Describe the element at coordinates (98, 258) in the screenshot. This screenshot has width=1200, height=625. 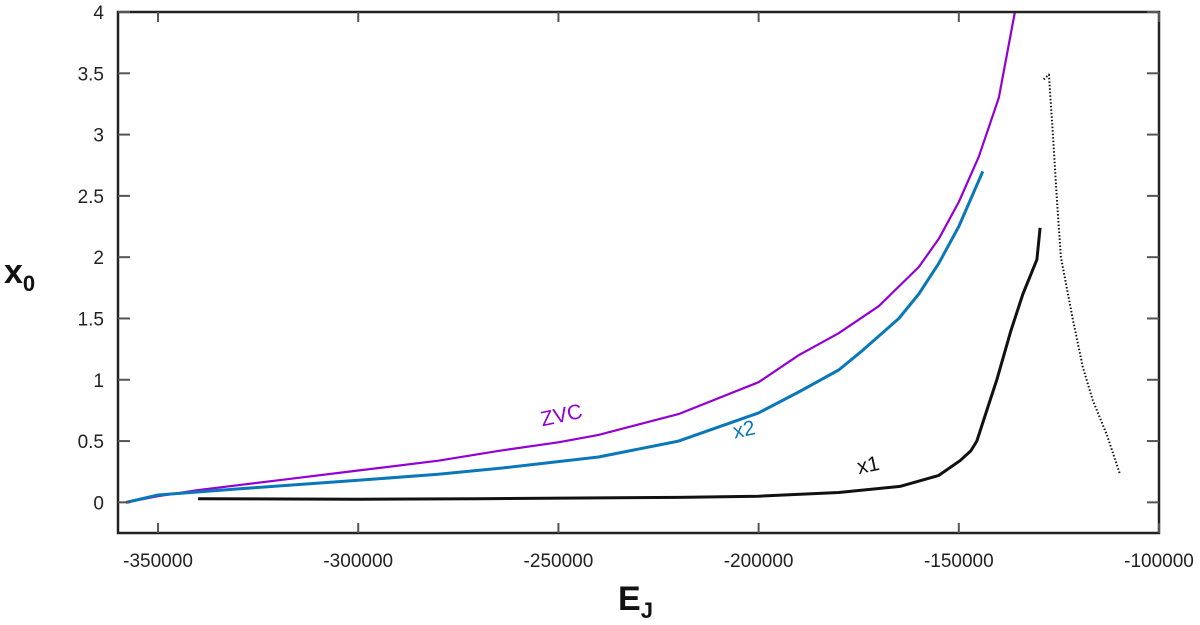
I see `y-tick-label: 2` at that location.